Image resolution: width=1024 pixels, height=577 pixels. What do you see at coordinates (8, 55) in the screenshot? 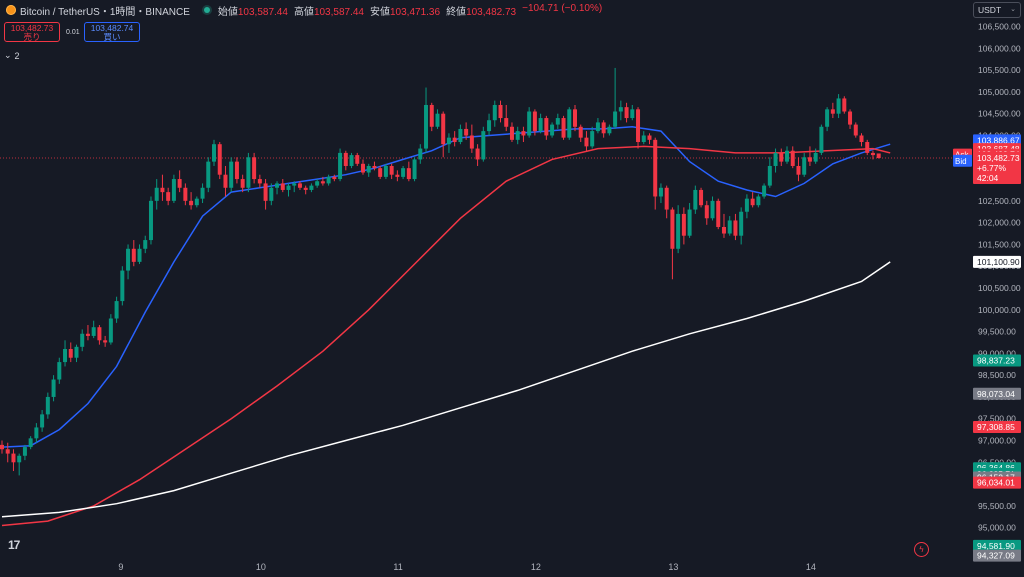
I see `chevron-down-icon: ⌄` at bounding box center [8, 55].